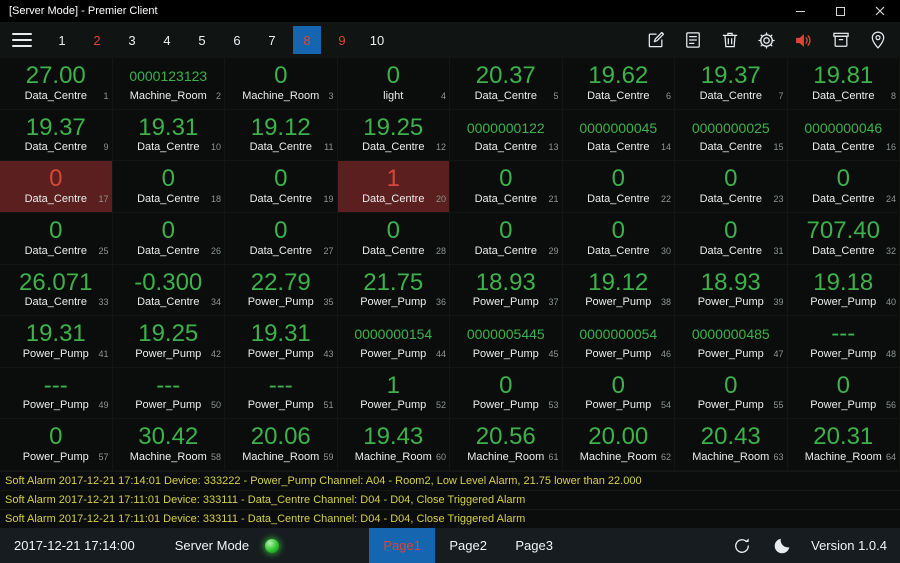 The image size is (900, 563). I want to click on archive-icon, so click(840, 40).